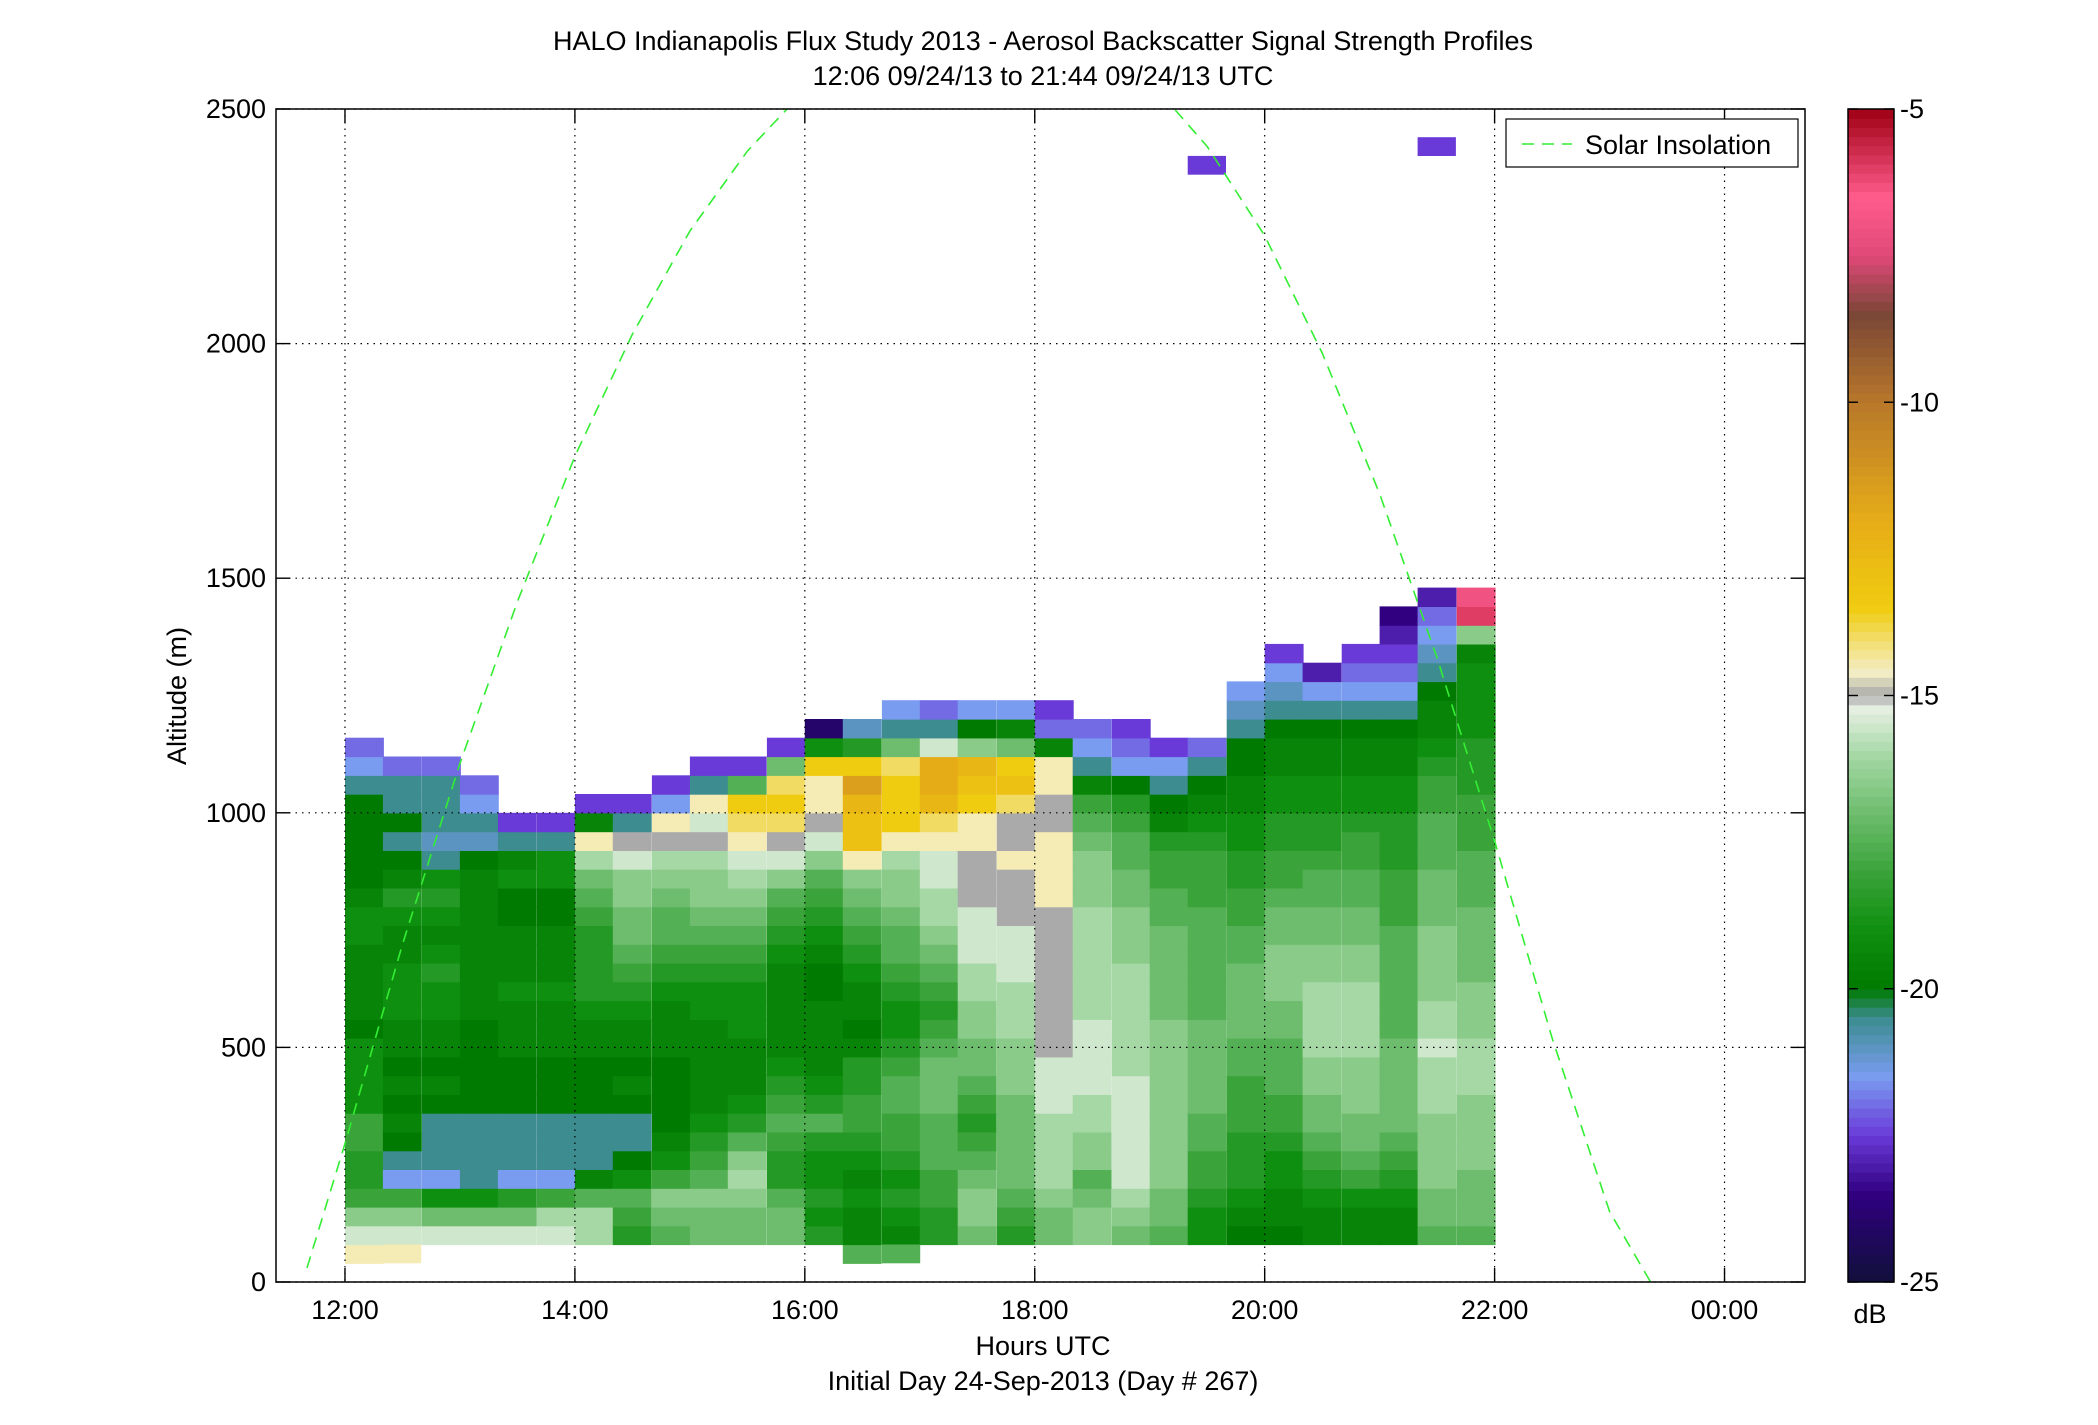  What do you see at coordinates (1725, 1310) in the screenshot?
I see `x-tick-label: 00:00` at bounding box center [1725, 1310].